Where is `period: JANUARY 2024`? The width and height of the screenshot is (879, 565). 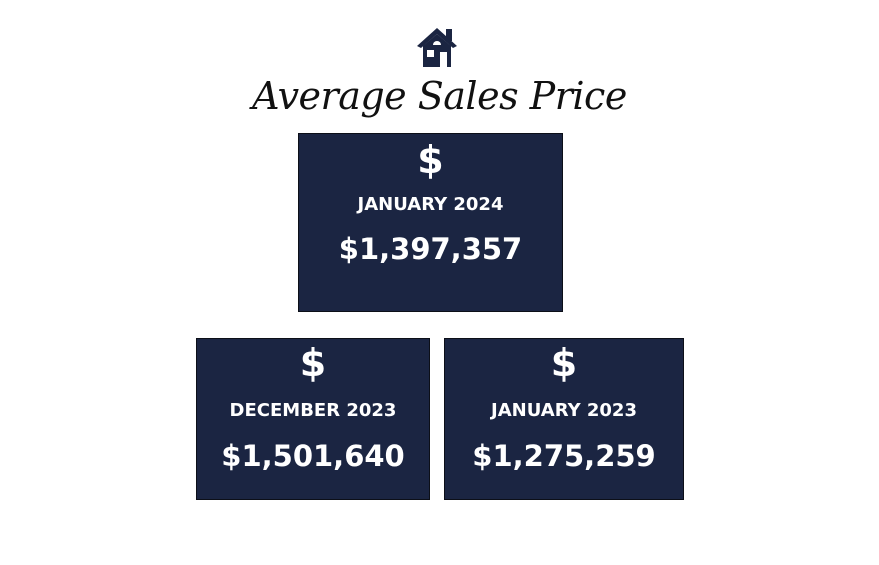
period: JANUARY 2024 is located at coordinates (430, 204).